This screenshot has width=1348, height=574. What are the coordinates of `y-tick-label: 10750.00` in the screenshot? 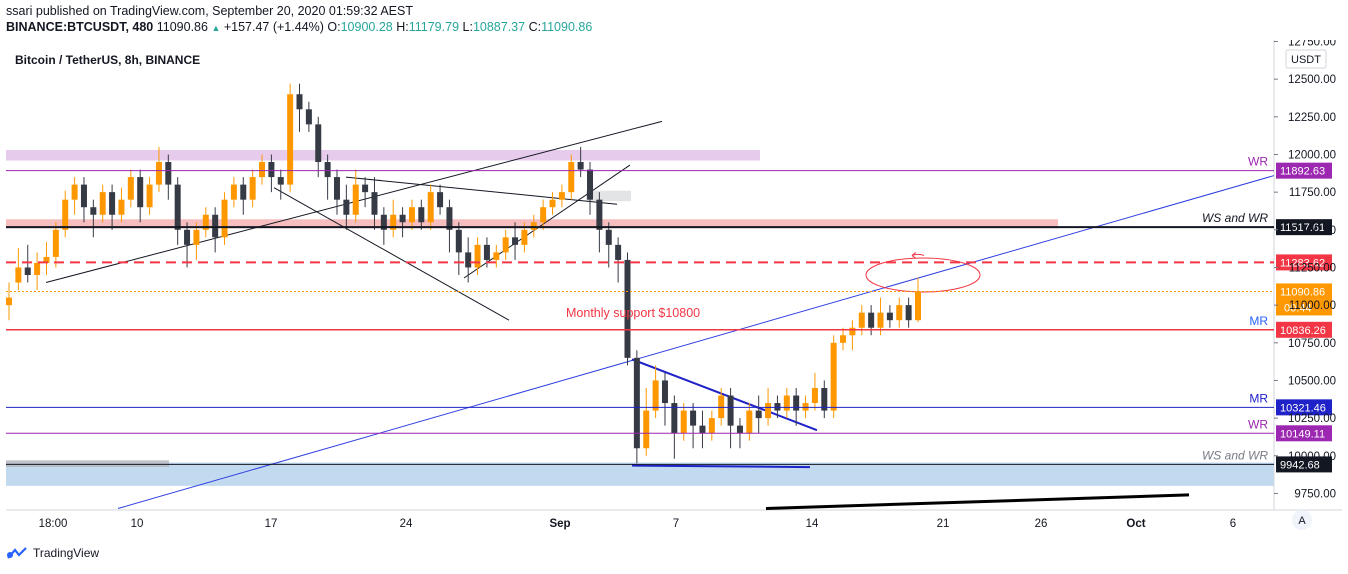 It's located at (1312, 344).